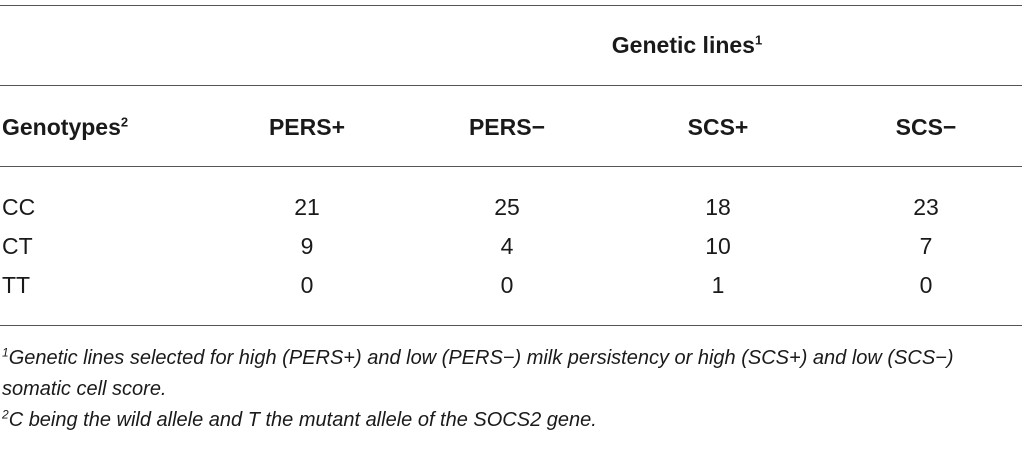 Image resolution: width=1022 pixels, height=452 pixels. What do you see at coordinates (511, 166) in the screenshot?
I see `column-header-rule` at bounding box center [511, 166].